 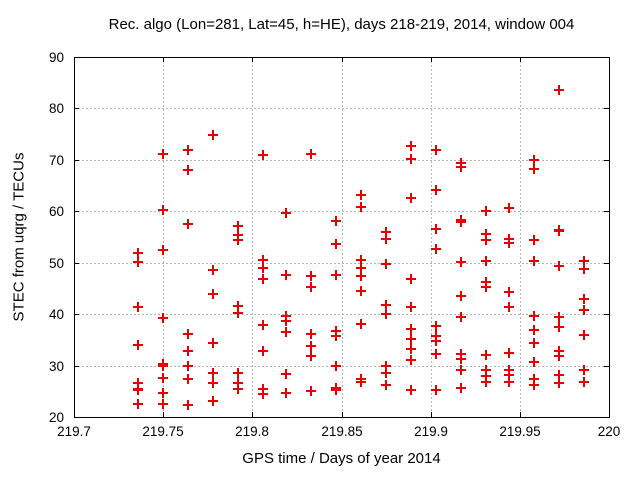 I want to click on x-tick-label: 219.9, so click(x=431, y=431).